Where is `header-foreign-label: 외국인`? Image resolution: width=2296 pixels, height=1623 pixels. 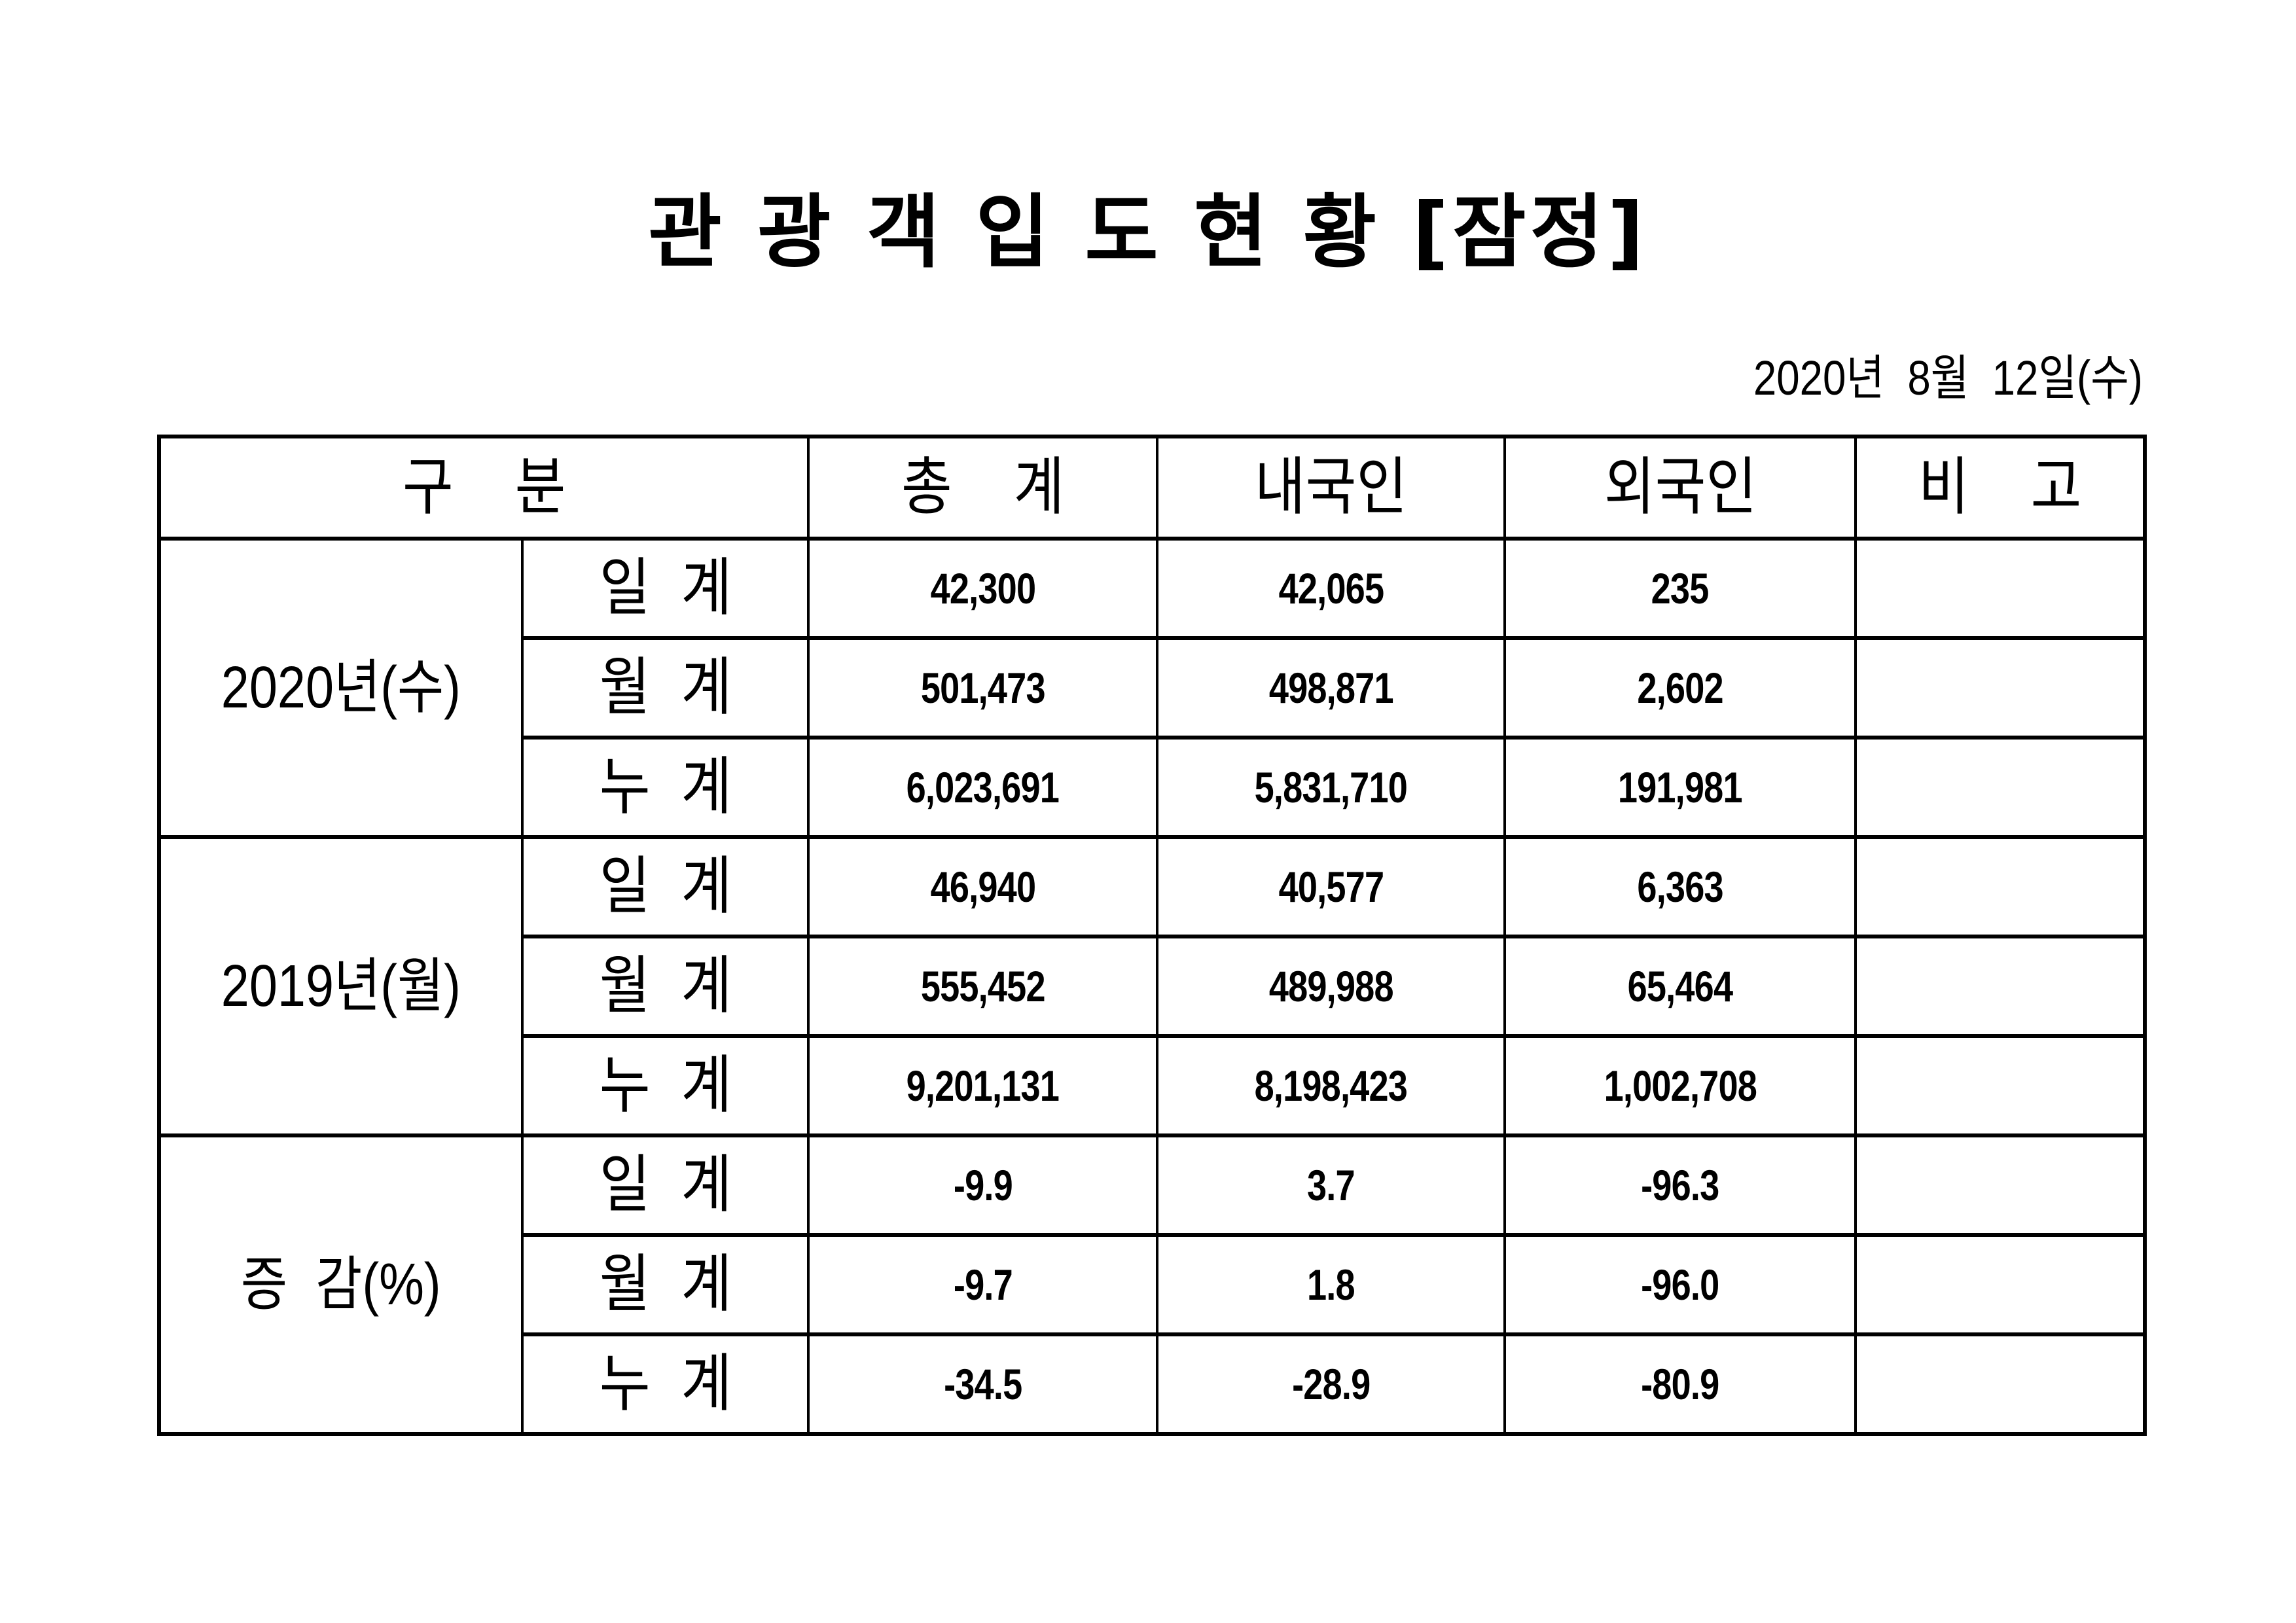 header-foreign-label: 외국인 is located at coordinates (1681, 487).